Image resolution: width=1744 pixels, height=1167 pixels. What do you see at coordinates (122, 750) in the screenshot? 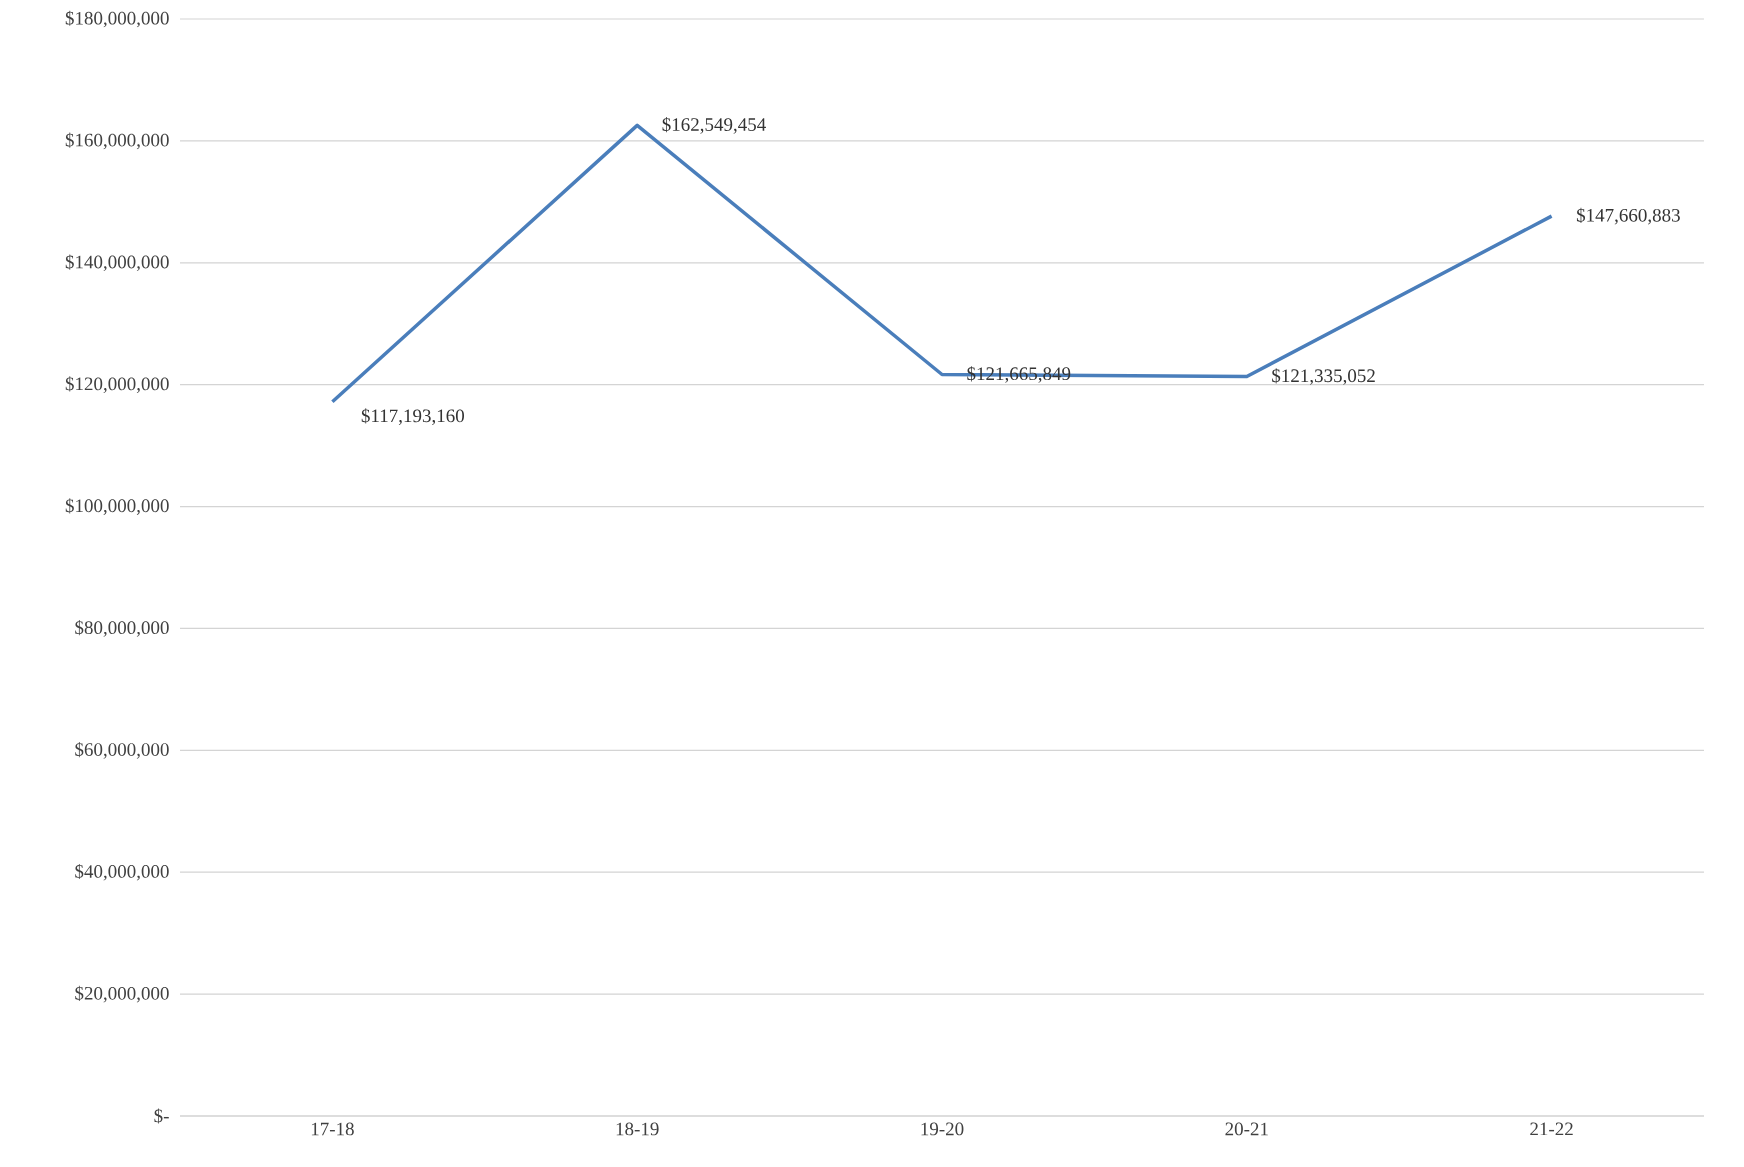
I see `y-tick-label: $60,000,000` at bounding box center [122, 750].